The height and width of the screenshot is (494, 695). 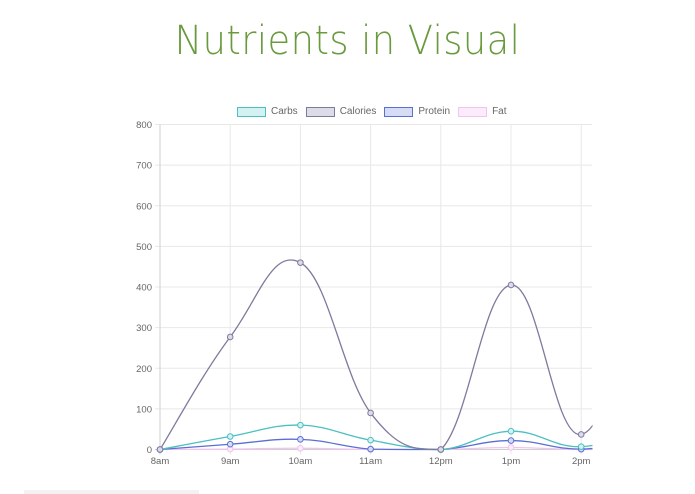 I want to click on x-tick-label: 11am, so click(x=370, y=461).